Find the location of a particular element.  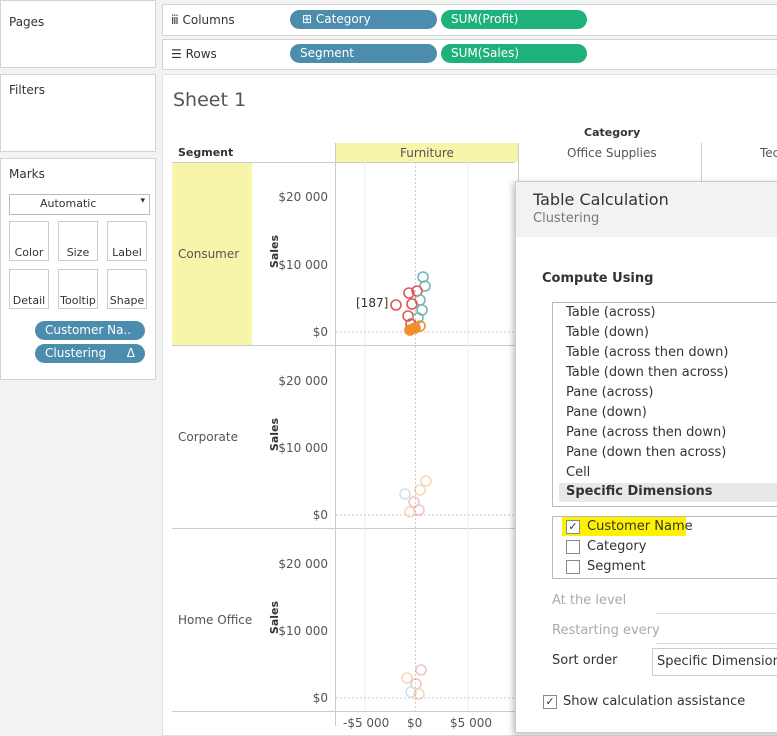

option: Table (across) is located at coordinates (611, 312).